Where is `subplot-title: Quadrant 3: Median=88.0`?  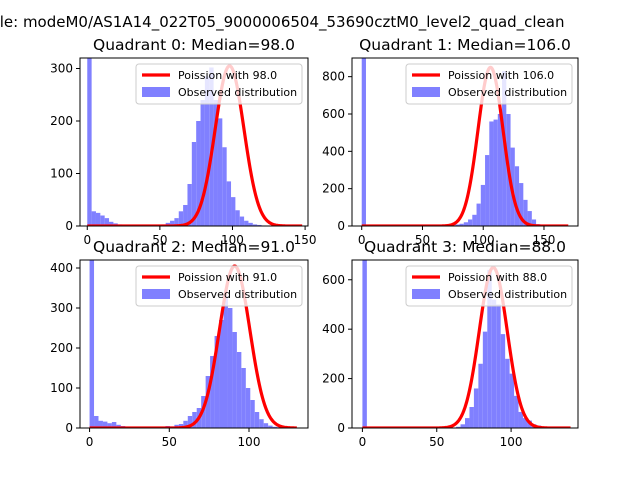
subplot-title: Quadrant 3: Median=88.0 is located at coordinates (465, 247).